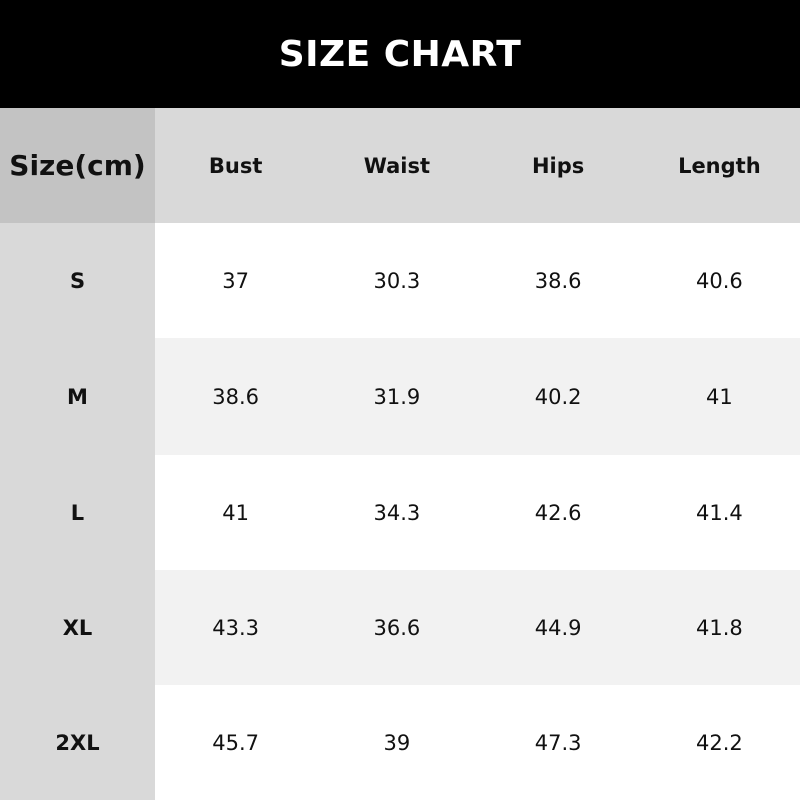 The width and height of the screenshot is (800, 800). What do you see at coordinates (77, 512) in the screenshot?
I see `row-size-label: L` at bounding box center [77, 512].